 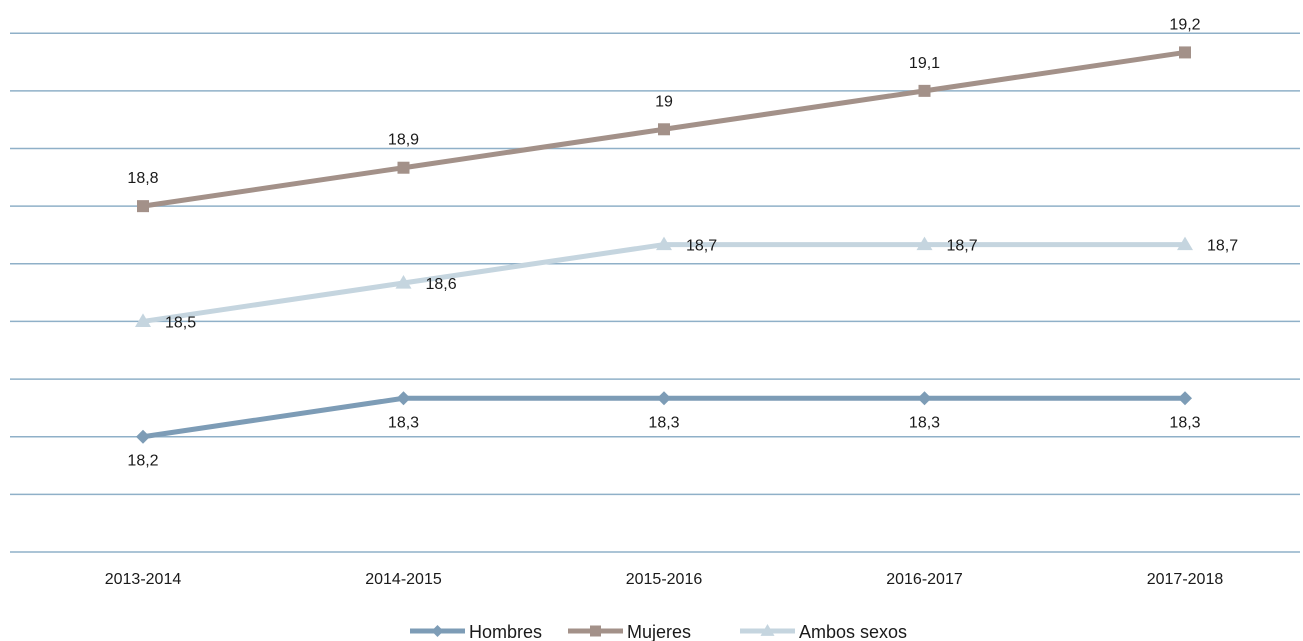 I want to click on series-hombres: 18,2 18,3 18,3 18,3 18,3, so click(x=664, y=430).